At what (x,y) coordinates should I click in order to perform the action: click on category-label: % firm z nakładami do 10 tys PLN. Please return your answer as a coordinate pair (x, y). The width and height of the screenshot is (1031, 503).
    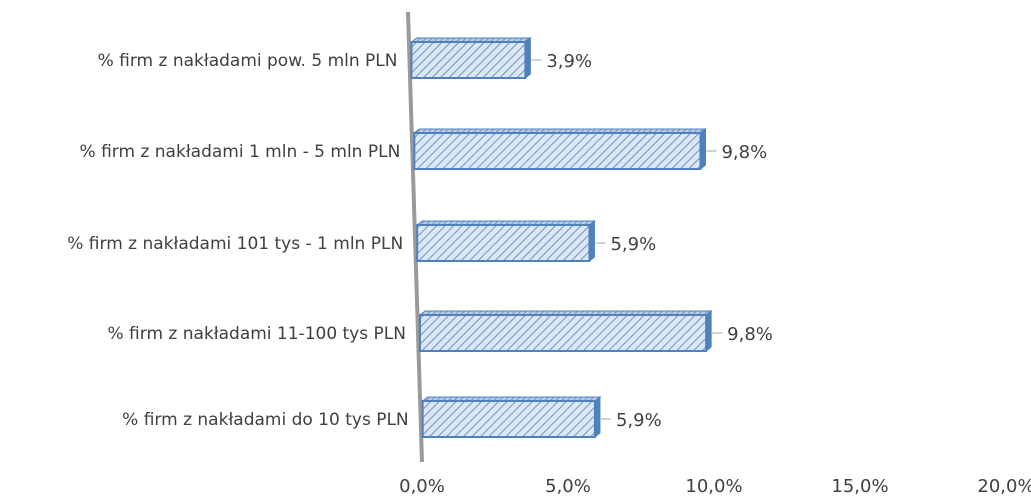
    Looking at the image, I should click on (265, 420).